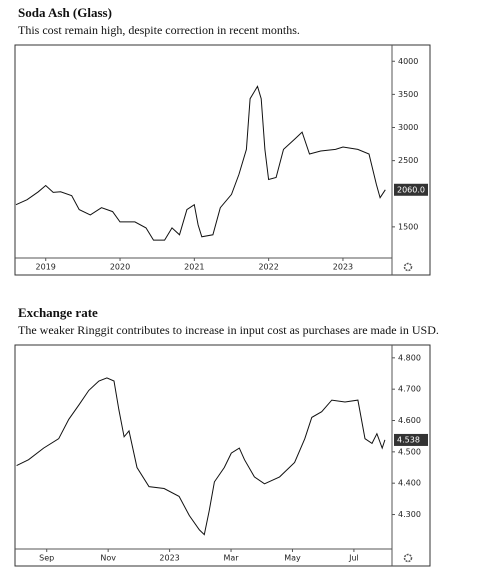 This screenshot has width=500, height=569. Describe the element at coordinates (409, 514) in the screenshot. I see `y-tick-label: 4.300` at that location.